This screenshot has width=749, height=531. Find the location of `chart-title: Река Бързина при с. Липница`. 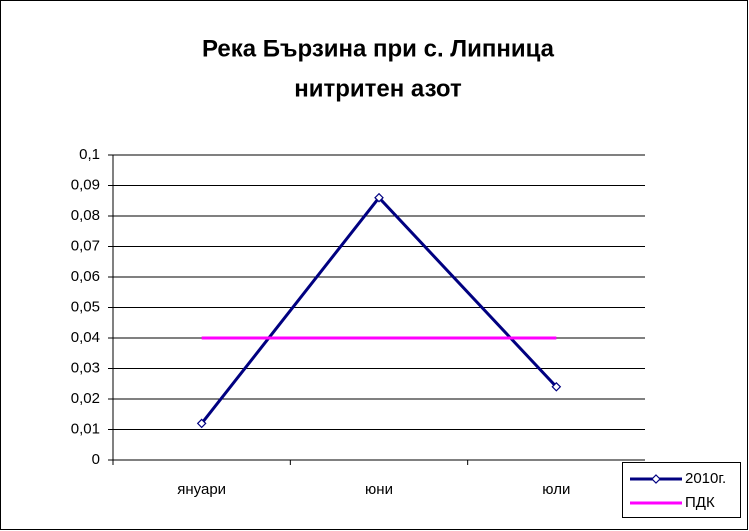

chart-title: Река Бързина при с. Липница is located at coordinates (378, 48).